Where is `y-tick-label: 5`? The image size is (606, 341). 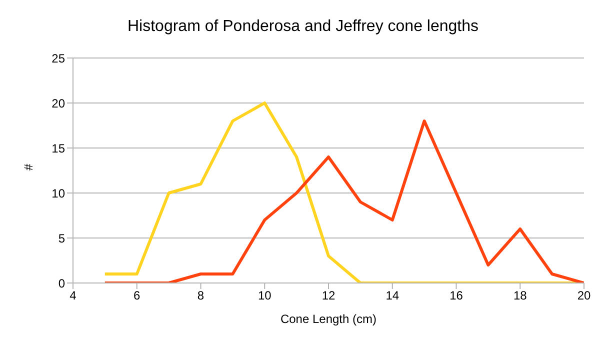 y-tick-label: 5 is located at coordinates (62, 238).